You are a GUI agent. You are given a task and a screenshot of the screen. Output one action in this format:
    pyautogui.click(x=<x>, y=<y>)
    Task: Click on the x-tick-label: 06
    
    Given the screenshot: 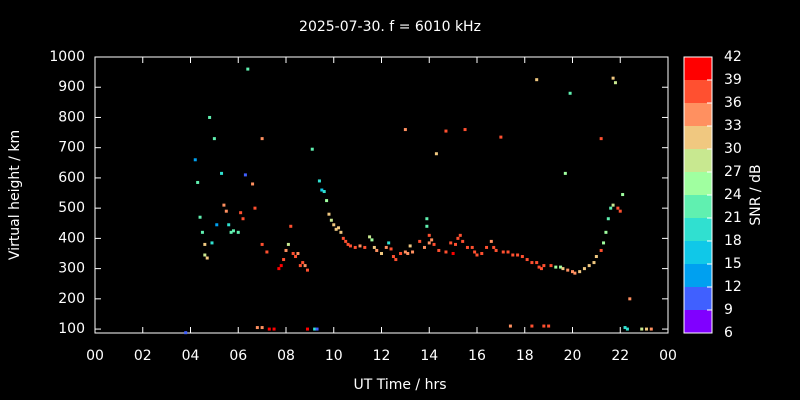 What is the action you would take?
    pyautogui.click(x=238, y=356)
    